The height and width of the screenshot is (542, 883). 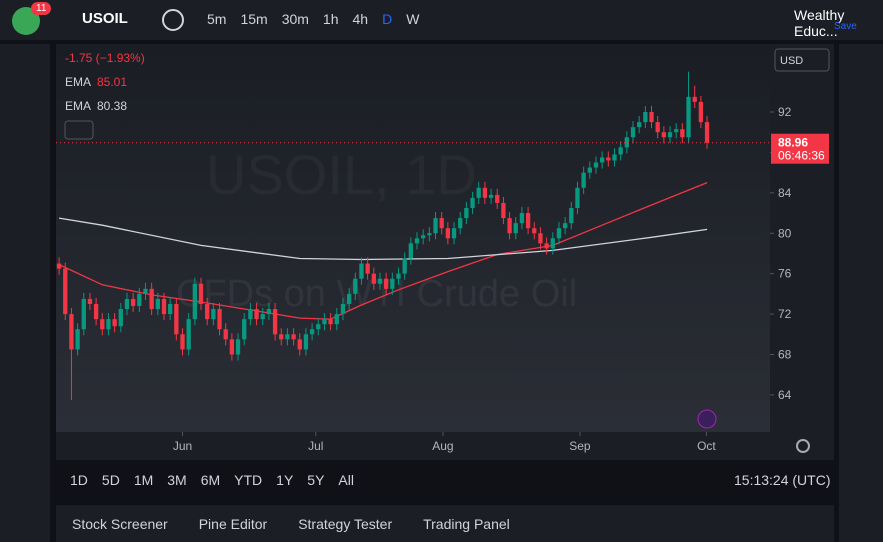 What do you see at coordinates (315, 446) in the screenshot?
I see `x-tick-label: Jul` at bounding box center [315, 446].